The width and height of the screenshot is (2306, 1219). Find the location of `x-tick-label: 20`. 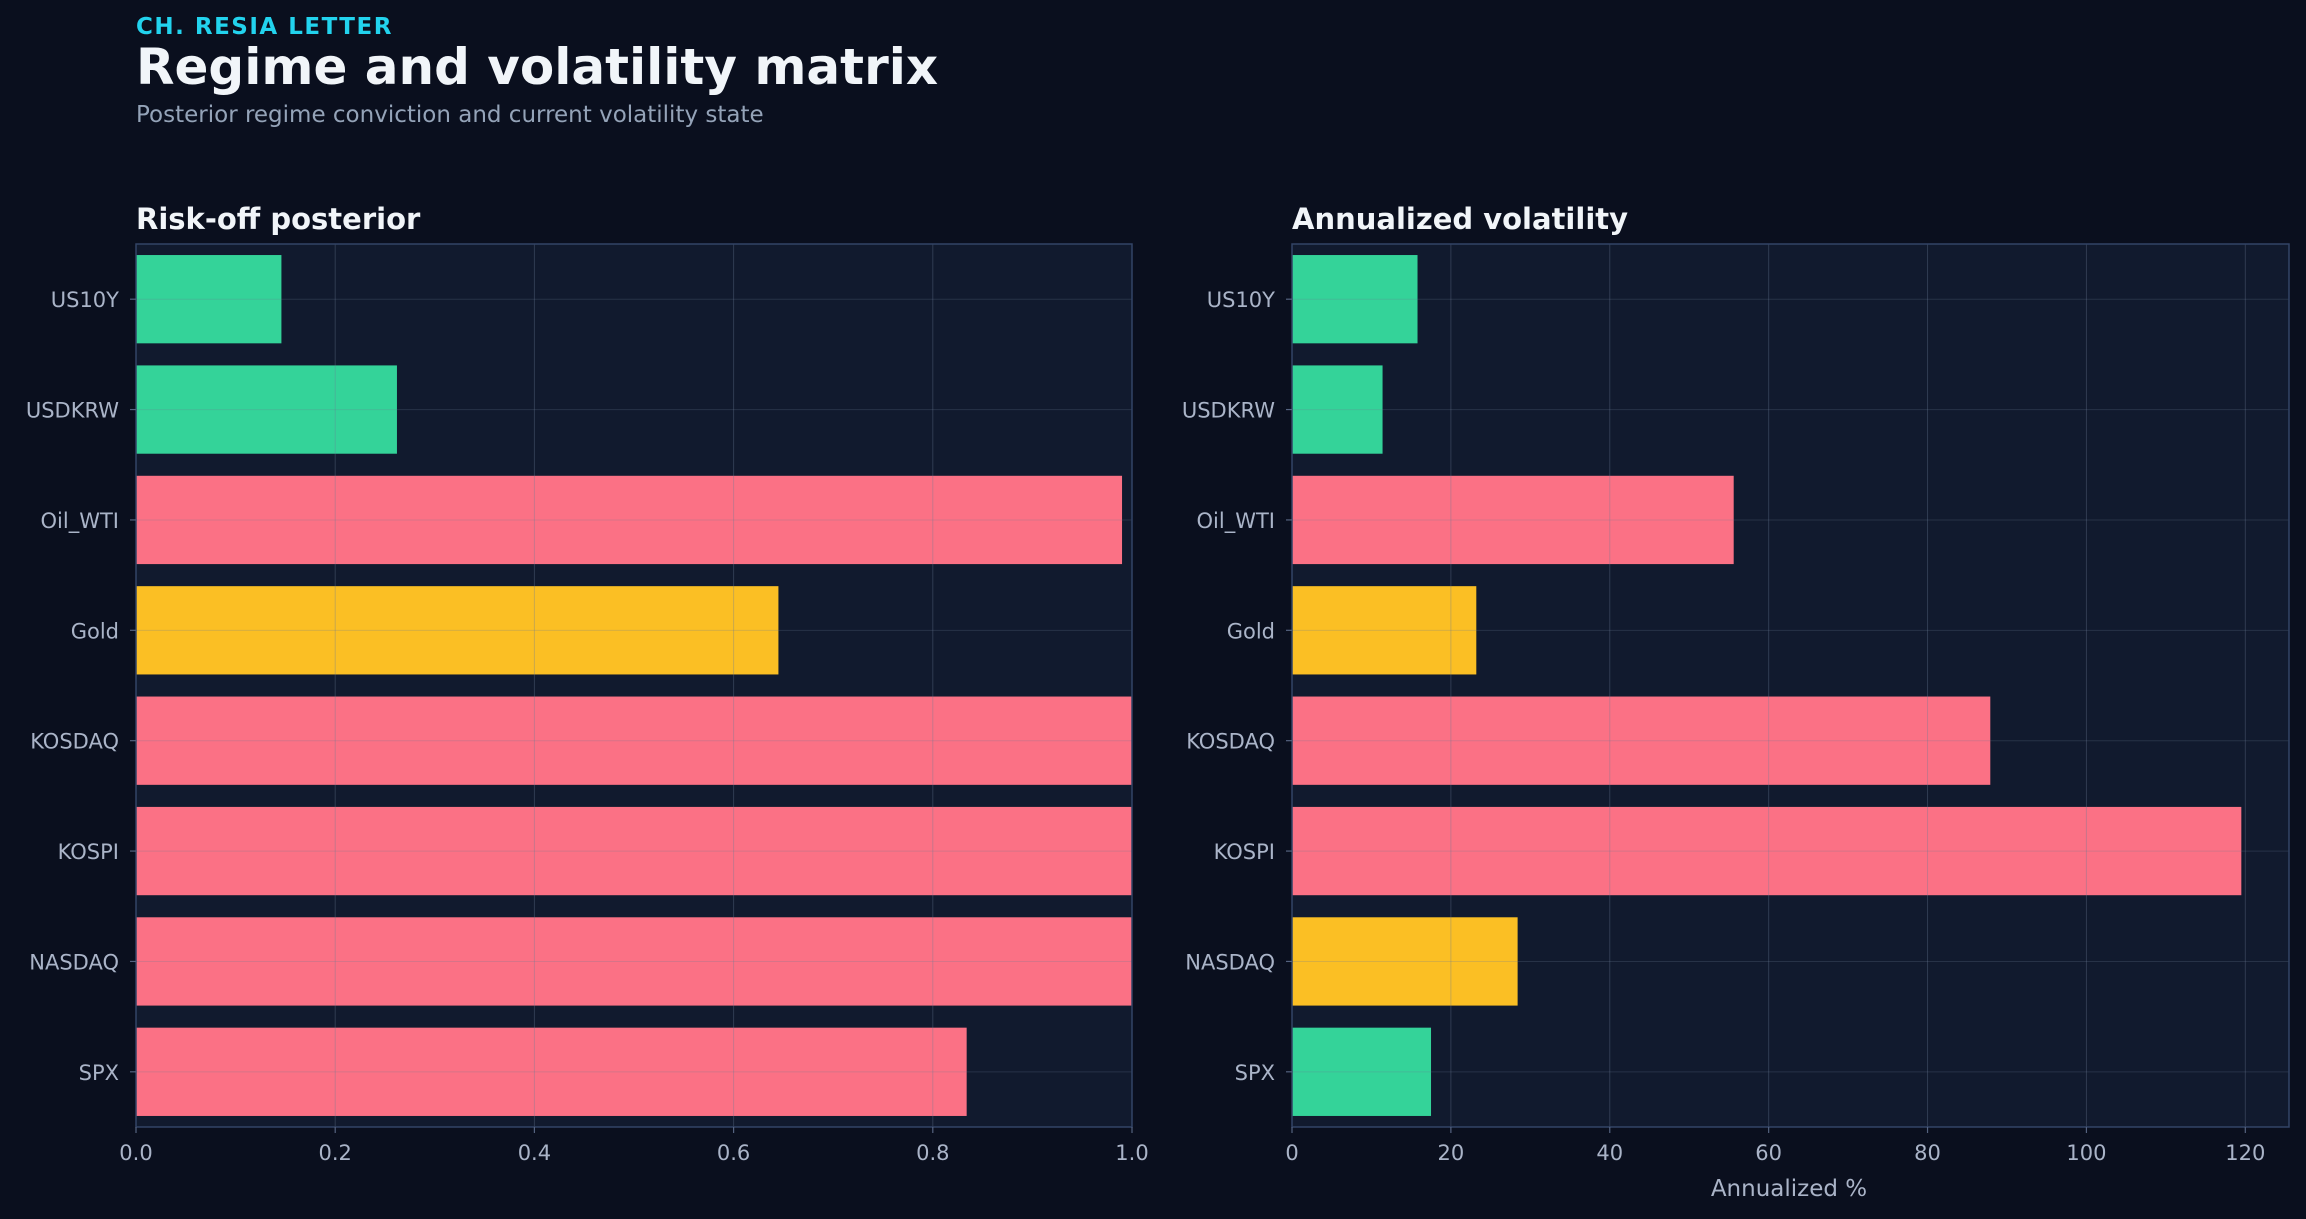

x-tick-label: 20 is located at coordinates (1451, 1153).